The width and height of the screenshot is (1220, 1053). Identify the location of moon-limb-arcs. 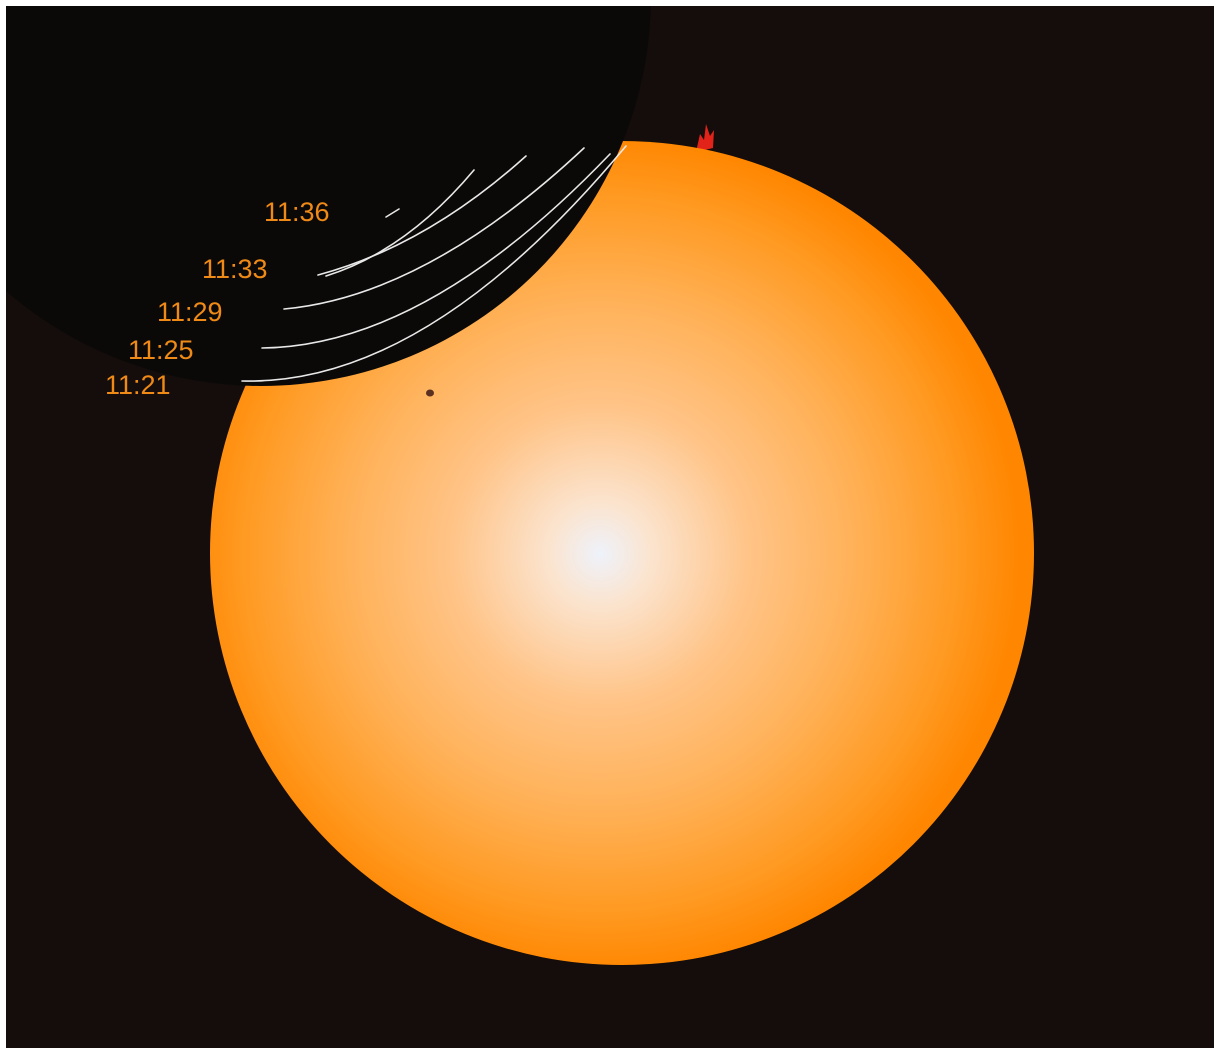
(434, 263).